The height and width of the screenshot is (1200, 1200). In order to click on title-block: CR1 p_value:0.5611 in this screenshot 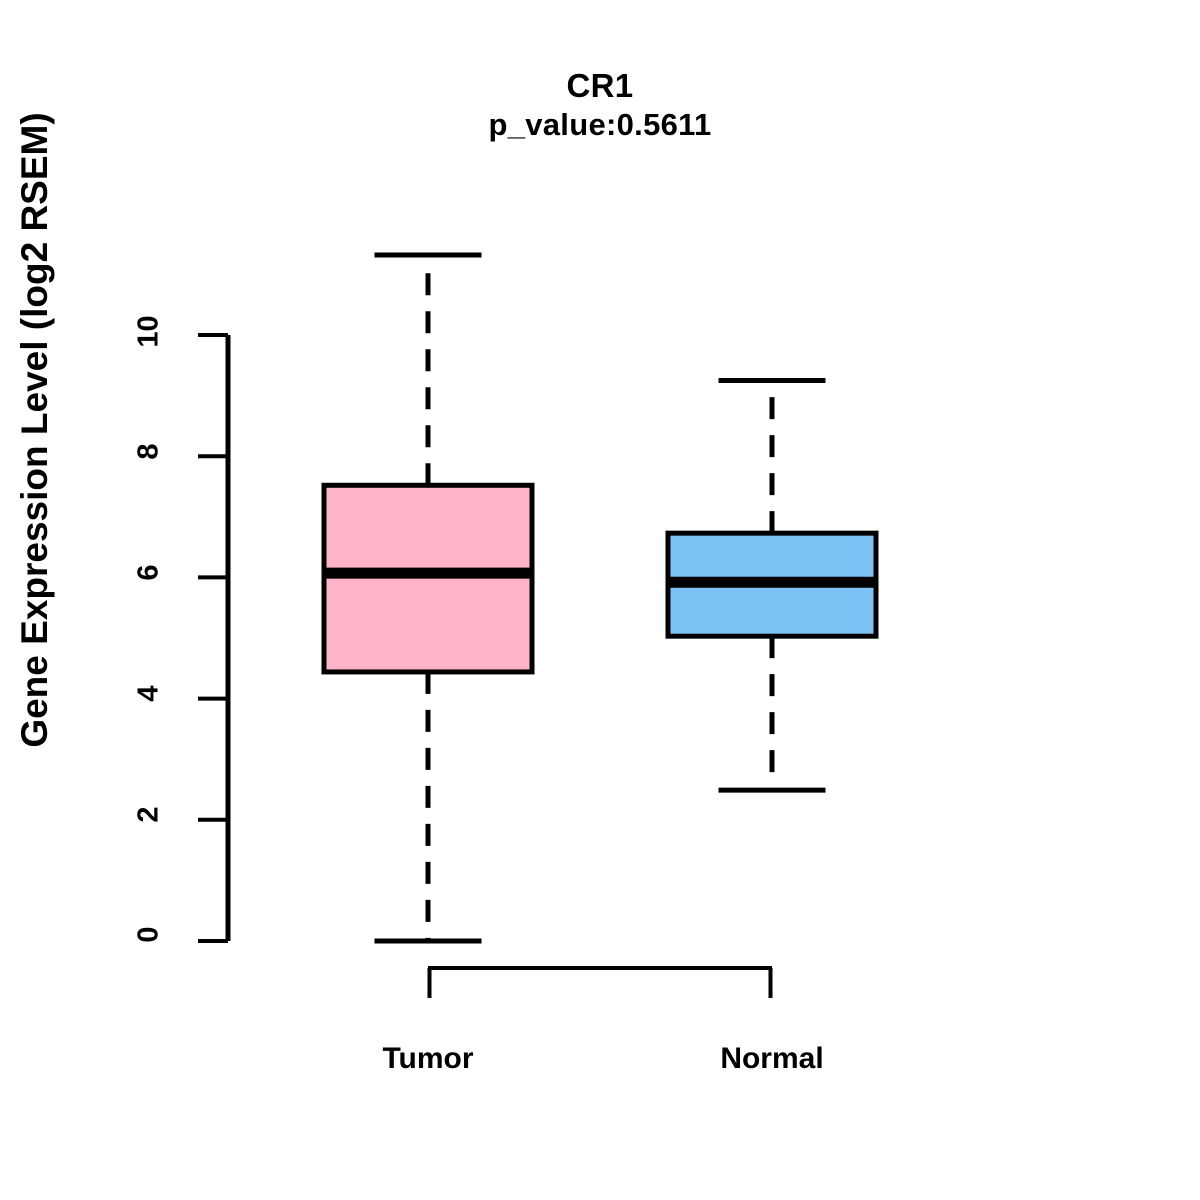, I will do `click(600, 105)`.